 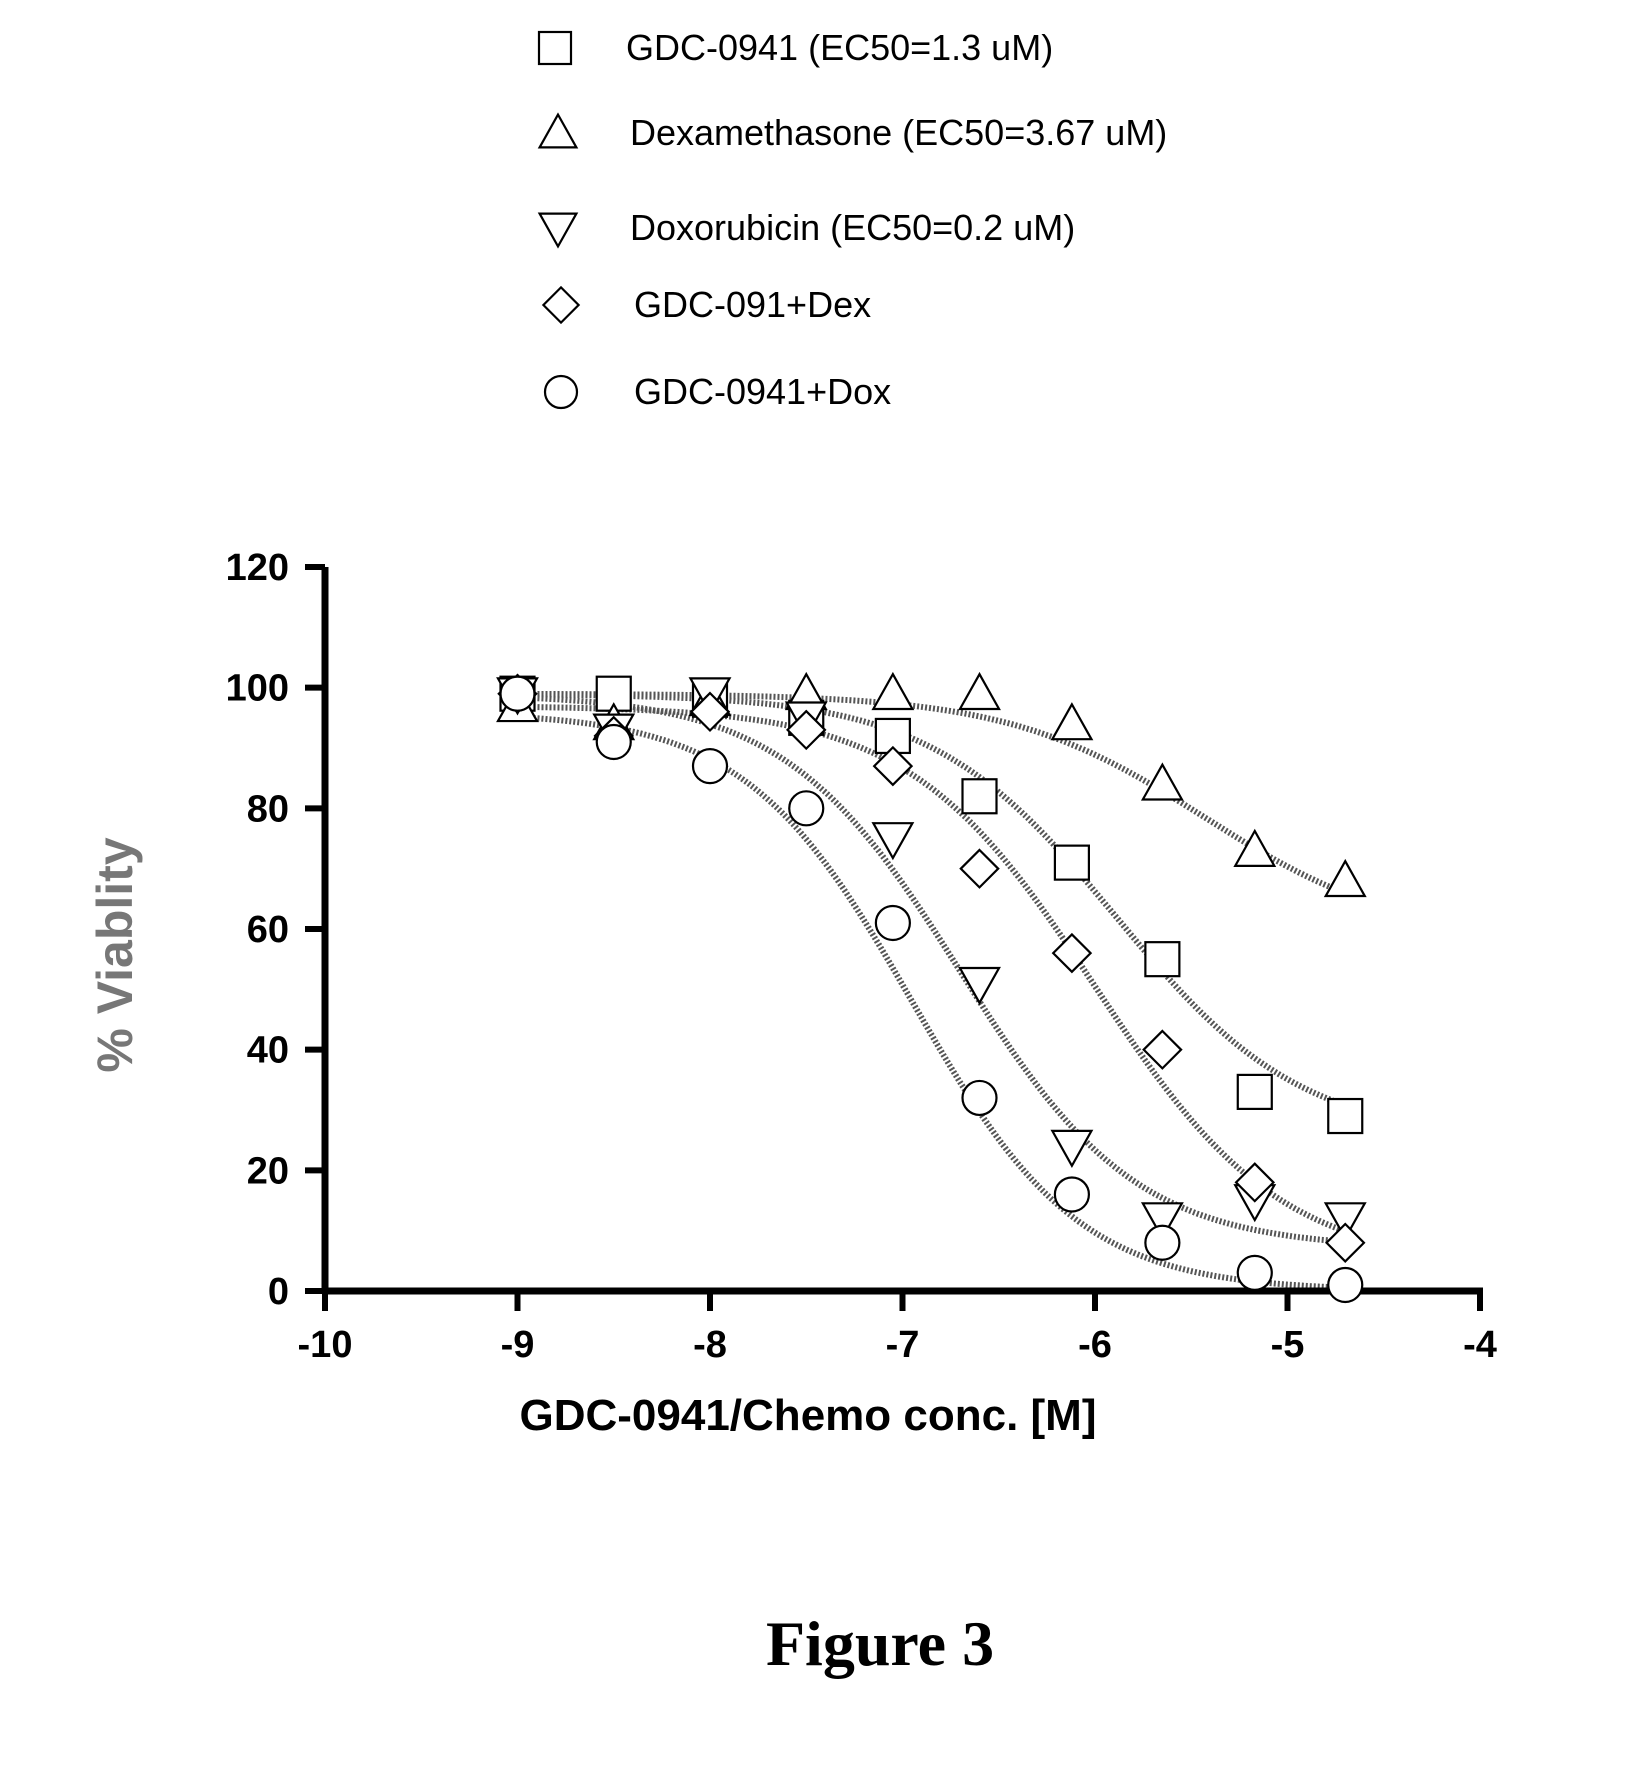 What do you see at coordinates (325, 1345) in the screenshot?
I see `x-tick-label: -10` at bounding box center [325, 1345].